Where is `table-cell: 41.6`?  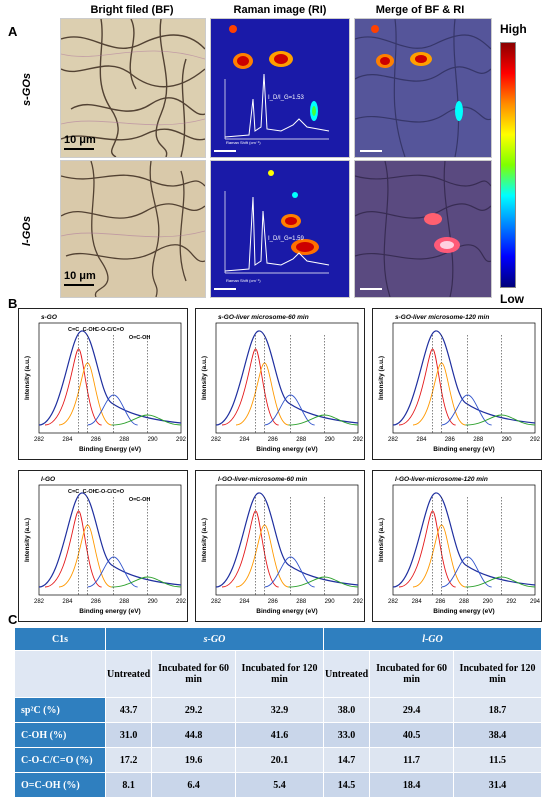 table-cell: 41.6 is located at coordinates (279, 735).